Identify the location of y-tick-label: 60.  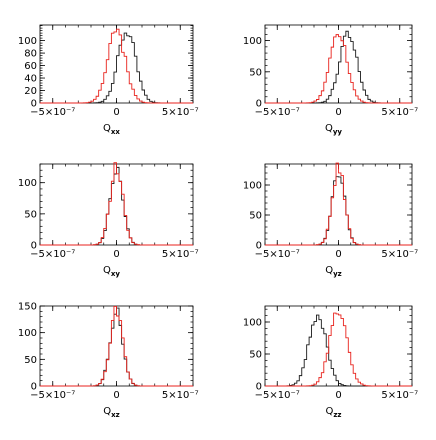
(30, 66).